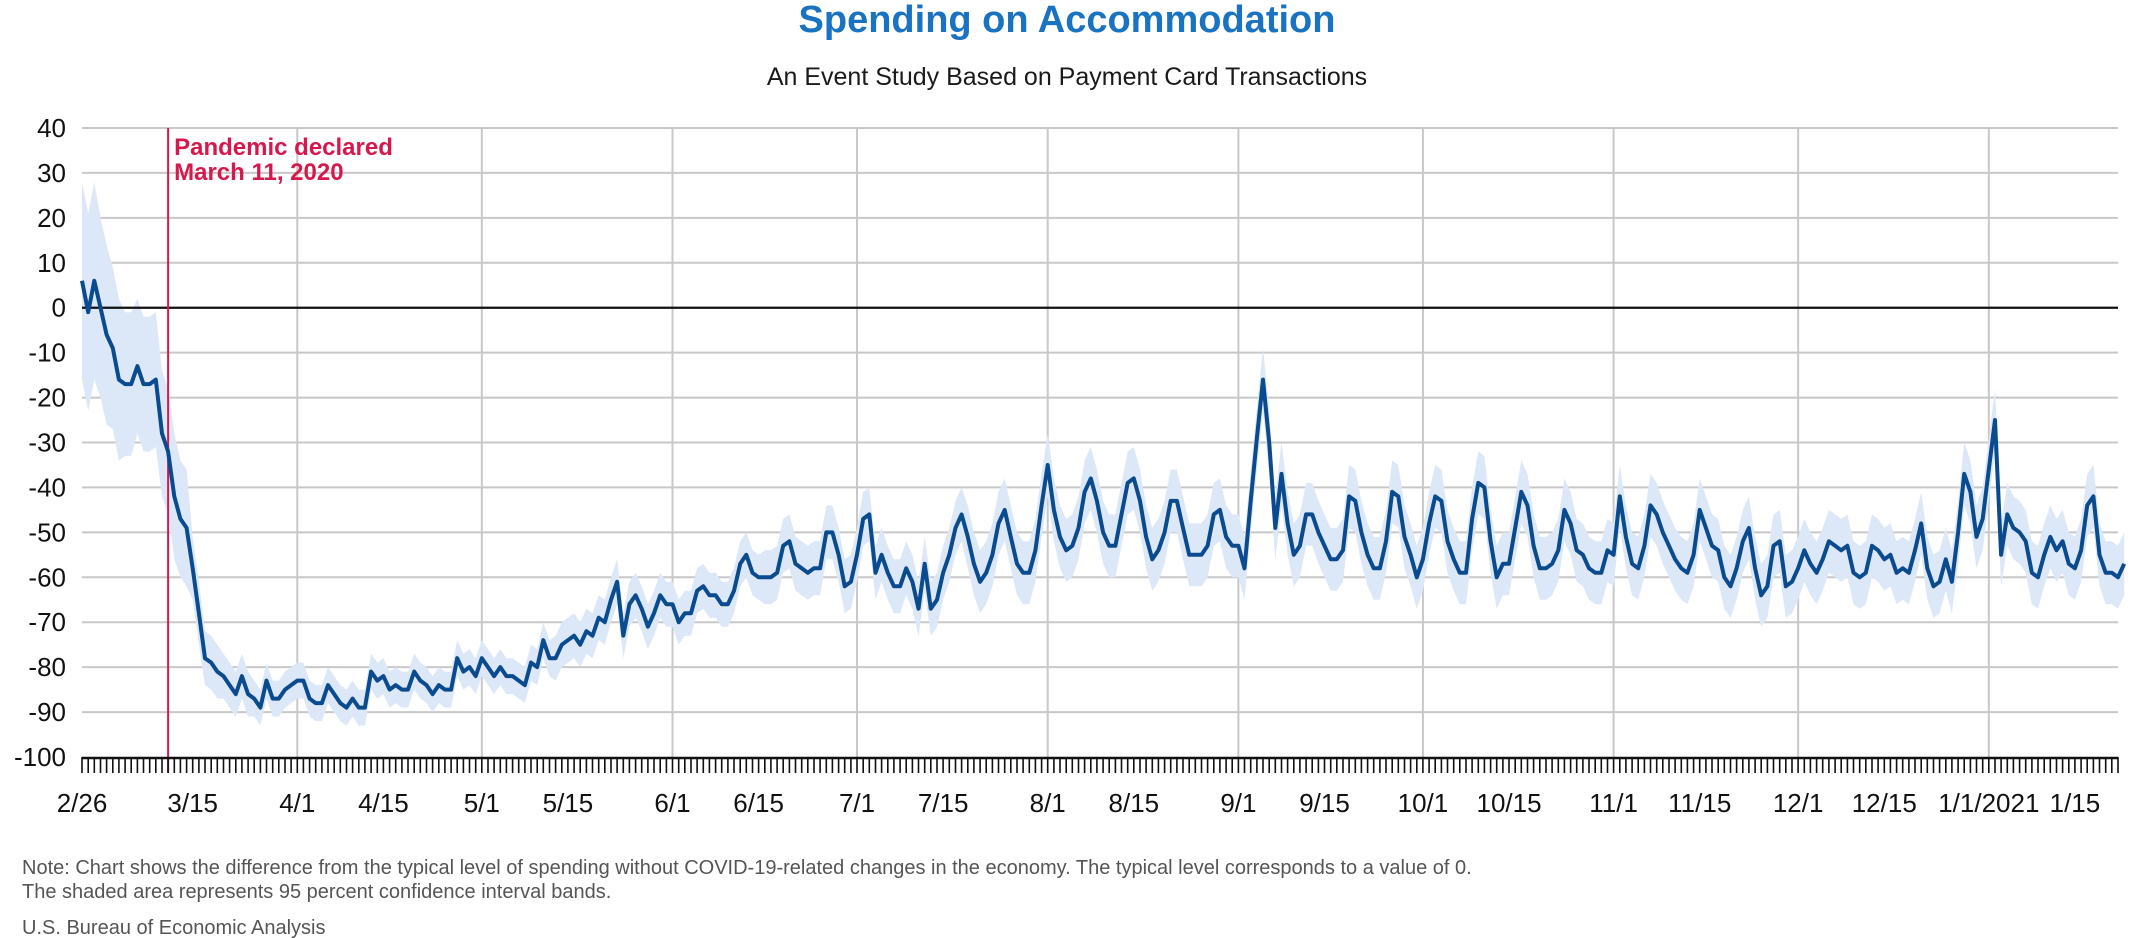 The height and width of the screenshot is (938, 2134). Describe the element at coordinates (568, 803) in the screenshot. I see `x-tick-label: 5/15` at that location.